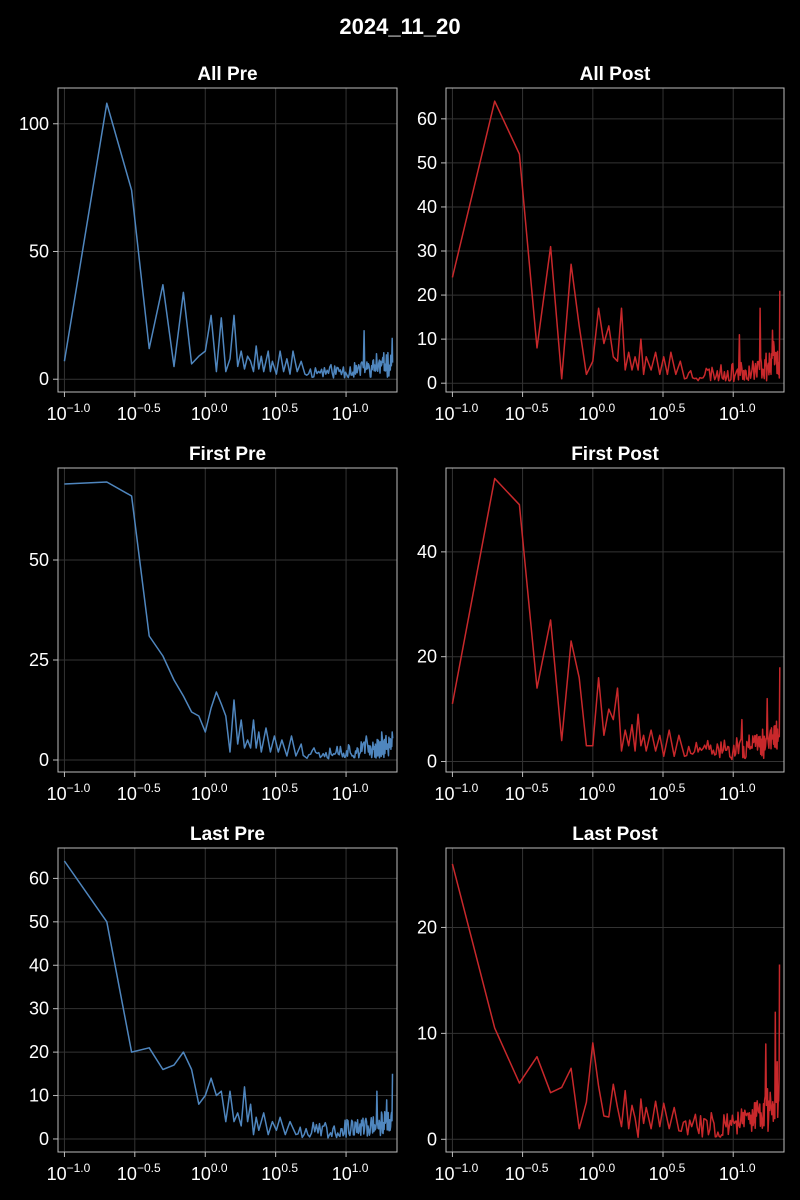 The width and height of the screenshot is (800, 1200). I want to click on panel-title: First Post, so click(615, 454).